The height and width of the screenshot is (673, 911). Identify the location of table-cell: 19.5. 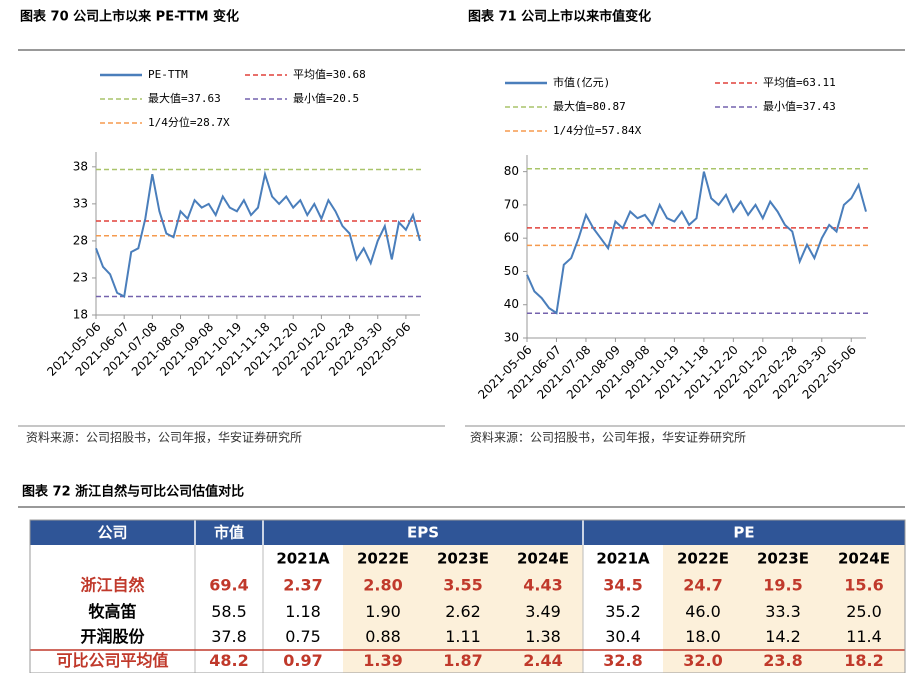
(782, 585).